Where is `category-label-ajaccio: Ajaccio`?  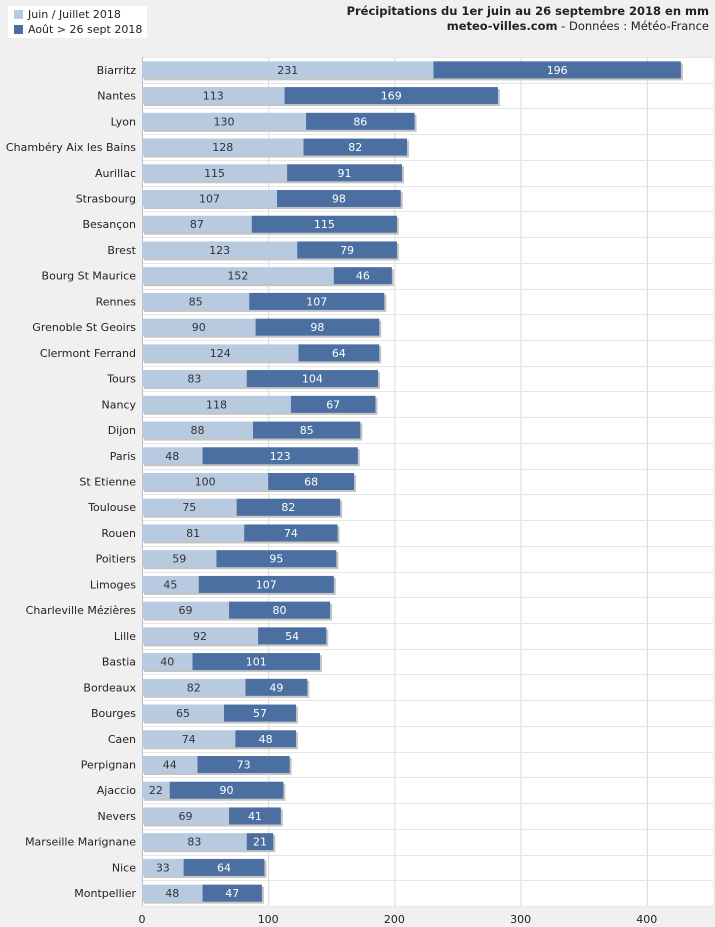 category-label-ajaccio: Ajaccio is located at coordinates (116, 790).